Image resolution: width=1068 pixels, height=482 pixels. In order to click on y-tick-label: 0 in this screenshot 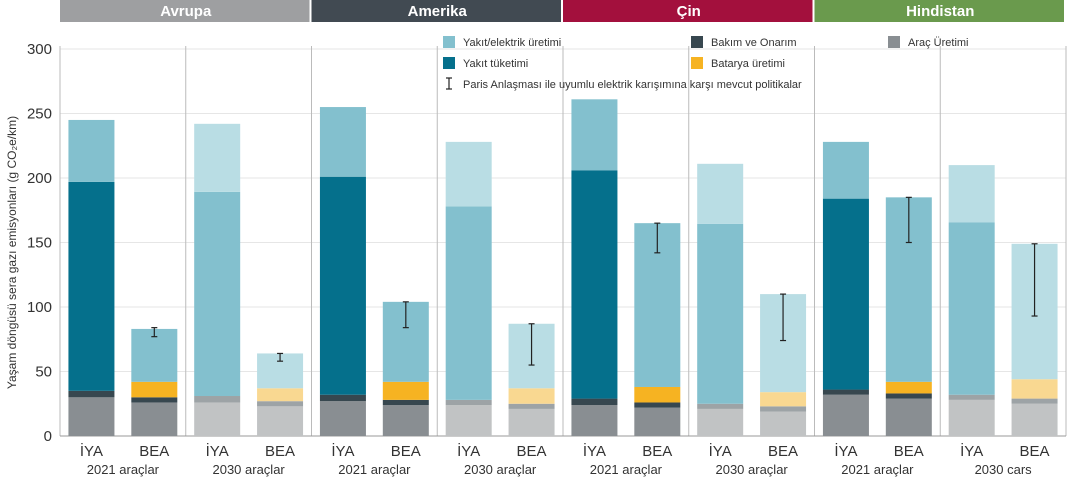, I will do `click(48, 436)`.